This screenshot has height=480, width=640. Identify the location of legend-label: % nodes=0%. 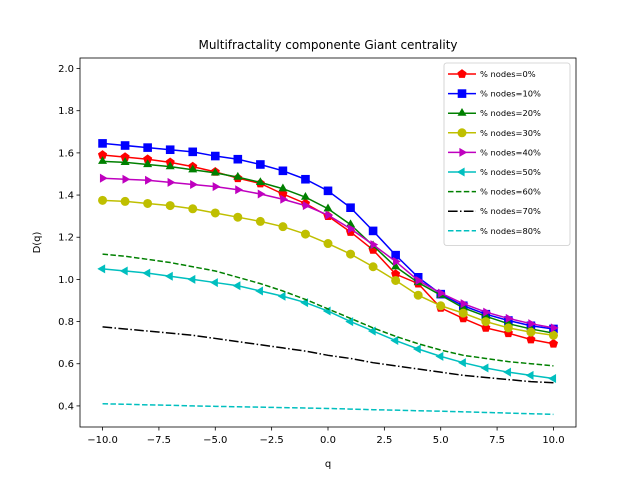
(508, 74).